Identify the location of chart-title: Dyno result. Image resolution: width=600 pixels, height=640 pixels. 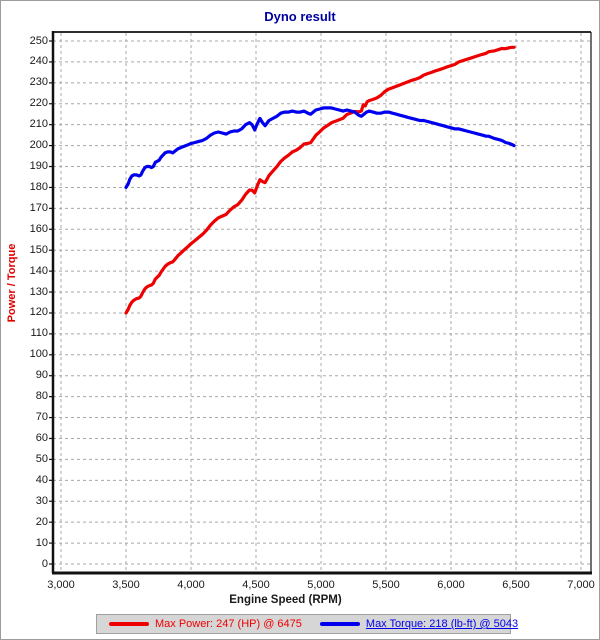
(300, 16).